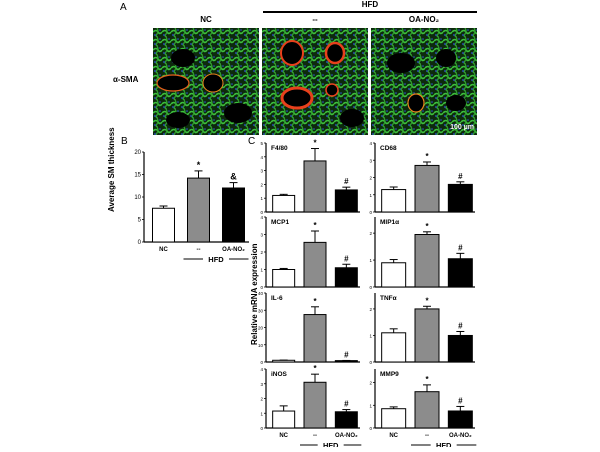  What do you see at coordinates (389, 374) in the screenshot?
I see `svg-text: MMP9` at bounding box center [389, 374].